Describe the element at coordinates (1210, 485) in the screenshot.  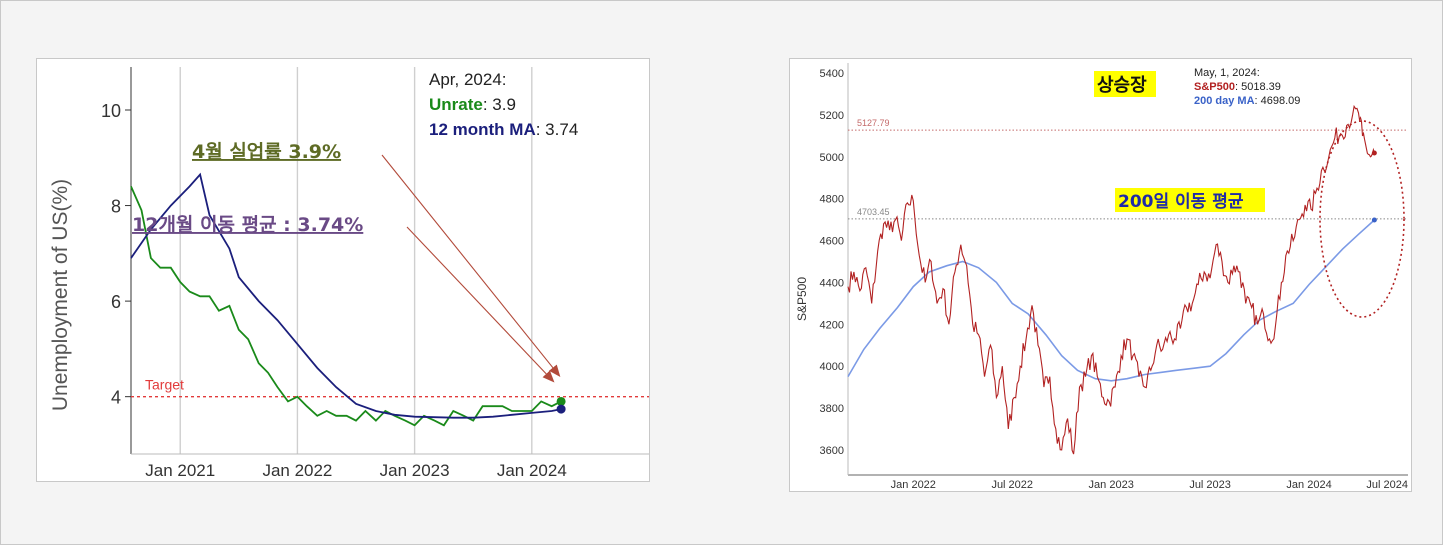
I see `x-tick-label: Jul 2023` at that location.